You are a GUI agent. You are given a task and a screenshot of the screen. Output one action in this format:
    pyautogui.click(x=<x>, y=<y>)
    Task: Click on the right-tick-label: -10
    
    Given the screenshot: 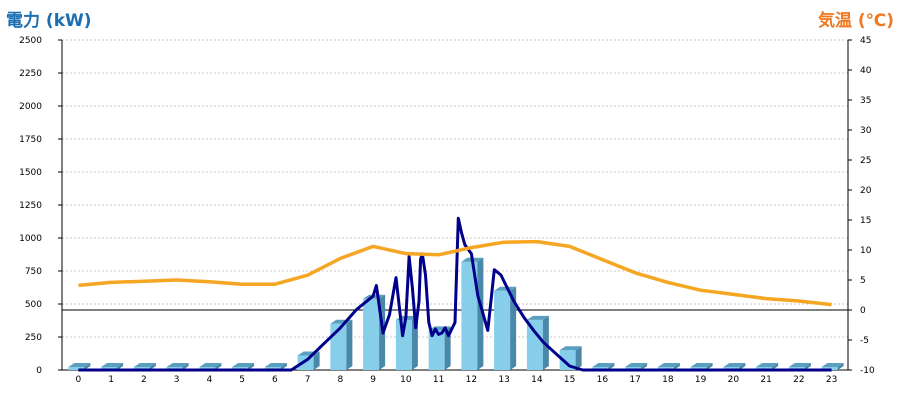 What is the action you would take?
    pyautogui.click(x=867, y=371)
    